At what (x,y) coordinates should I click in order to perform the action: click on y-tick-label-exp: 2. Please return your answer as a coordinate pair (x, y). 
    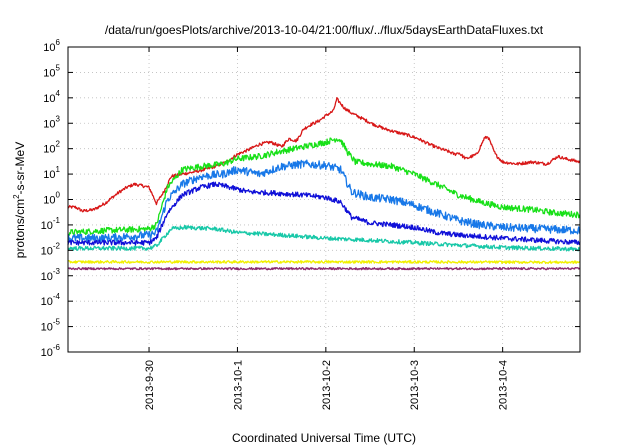
    Looking at the image, I should click on (58, 144).